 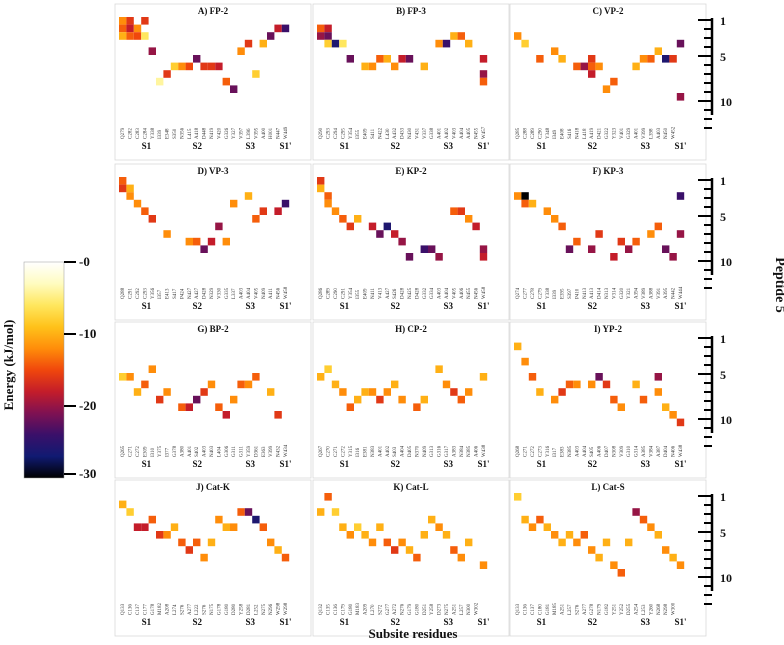 What do you see at coordinates (477, 293) in the screenshot?
I see `x-tick-label: N456` at bounding box center [477, 293].